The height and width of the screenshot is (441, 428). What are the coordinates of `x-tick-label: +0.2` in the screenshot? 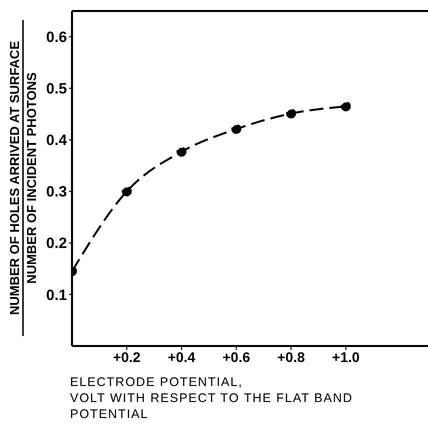 It's located at (126, 356).